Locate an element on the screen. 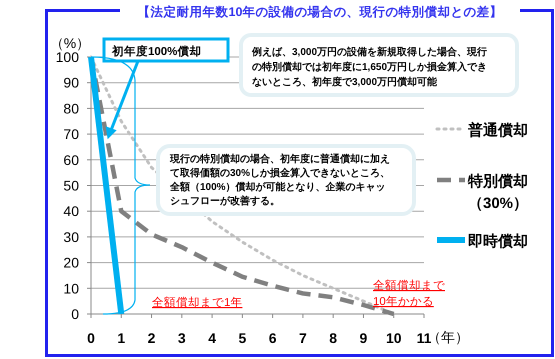 Image resolution: width=555 pixels, height=359 pixels. y-tick-label: 20 is located at coordinates (71, 262).